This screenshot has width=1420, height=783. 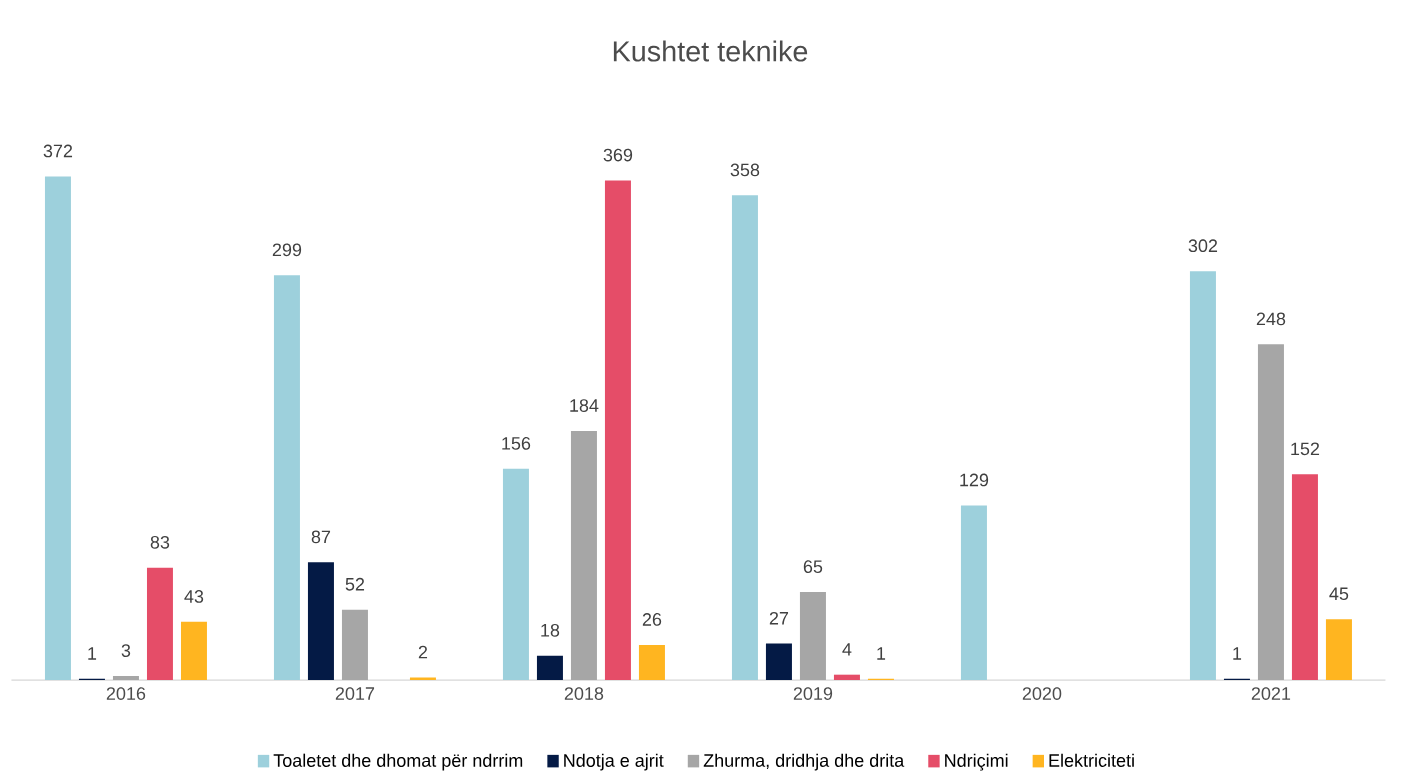 What do you see at coordinates (126, 693) in the screenshot?
I see `x-tick-label: 2016` at bounding box center [126, 693].